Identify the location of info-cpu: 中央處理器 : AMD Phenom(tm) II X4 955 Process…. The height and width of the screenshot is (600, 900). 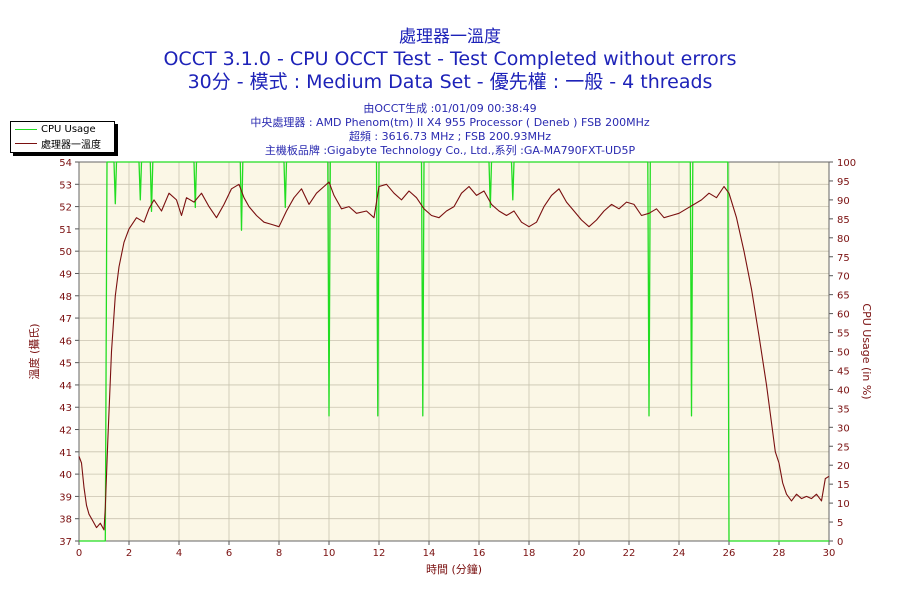
(450, 122).